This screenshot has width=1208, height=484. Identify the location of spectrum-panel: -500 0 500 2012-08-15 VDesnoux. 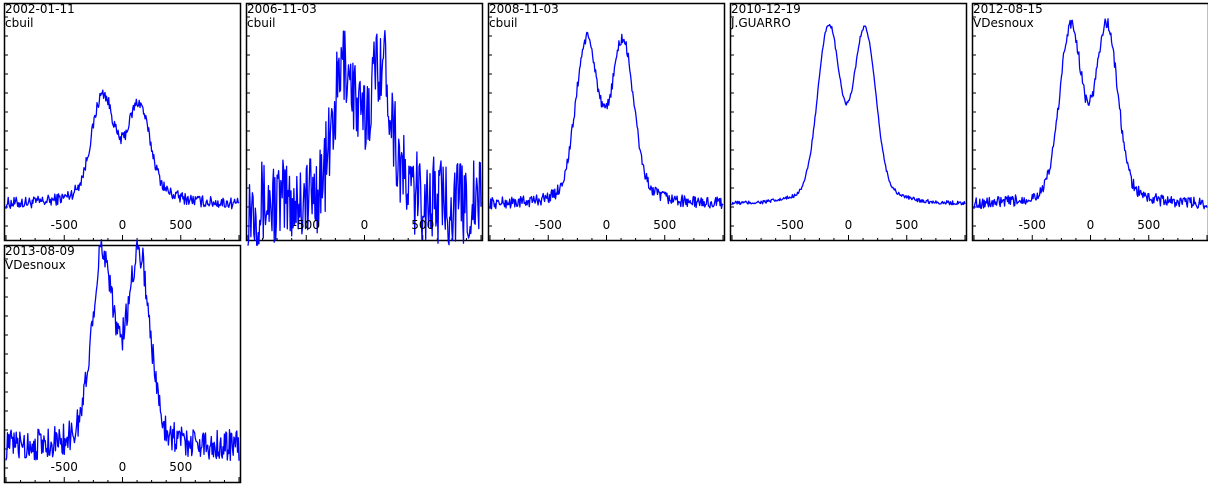
(1089, 122).